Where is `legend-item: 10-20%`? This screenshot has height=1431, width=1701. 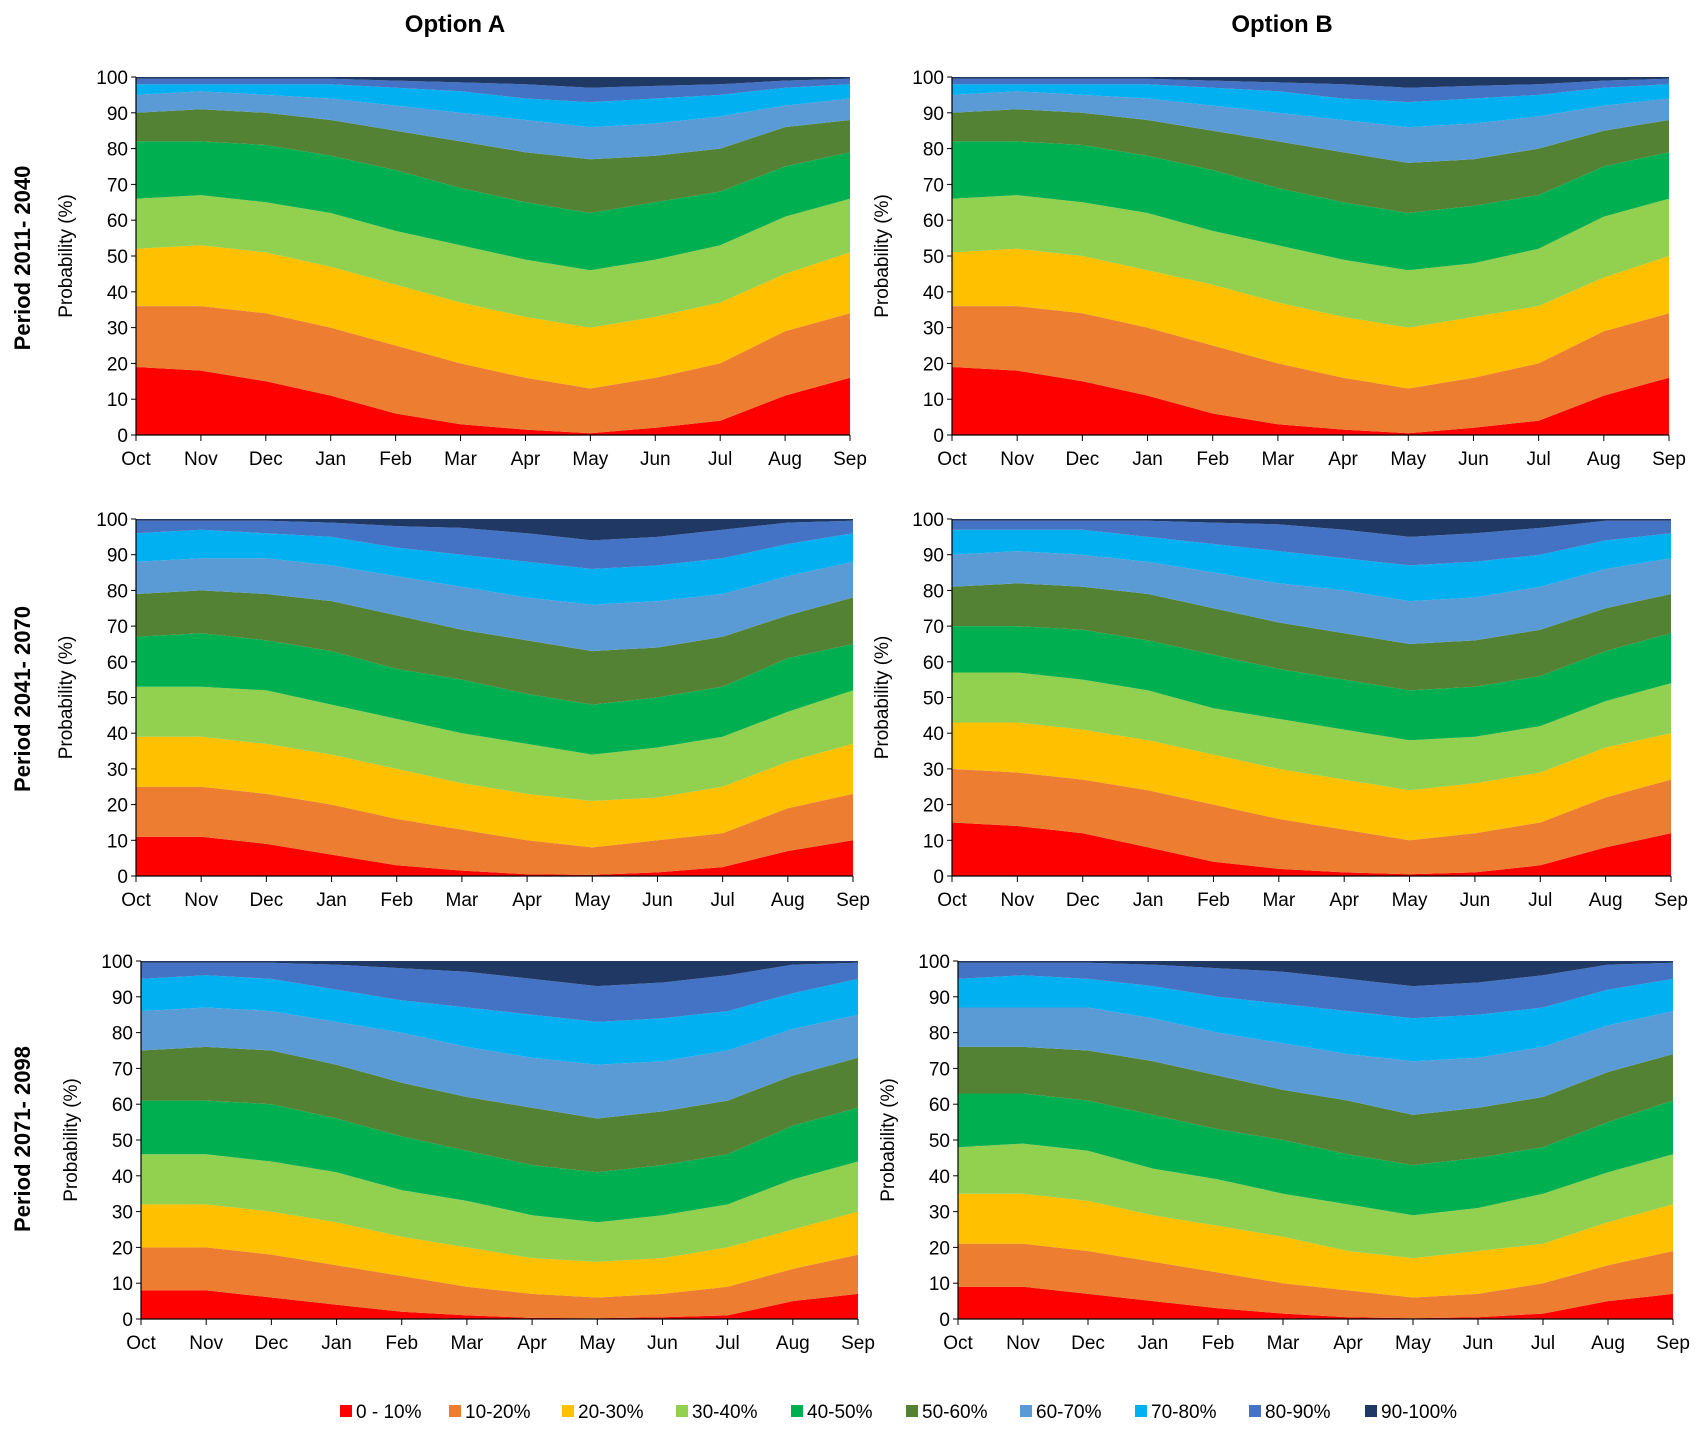 legend-item: 10-20% is located at coordinates (490, 1412).